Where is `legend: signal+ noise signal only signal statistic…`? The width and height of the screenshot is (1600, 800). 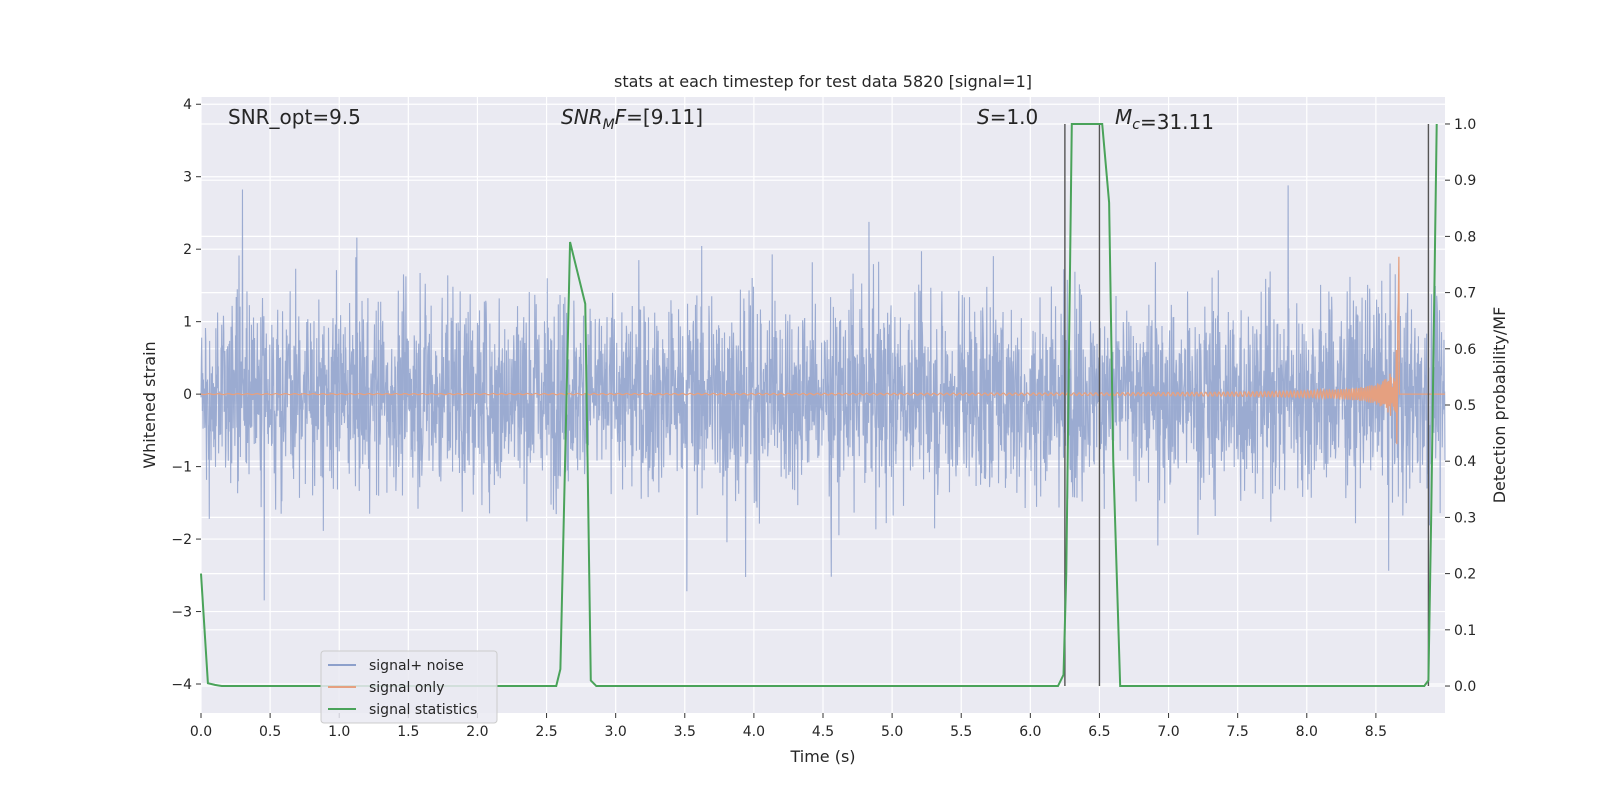
legend: signal+ noise signal only signal statistic… is located at coordinates (409, 687).